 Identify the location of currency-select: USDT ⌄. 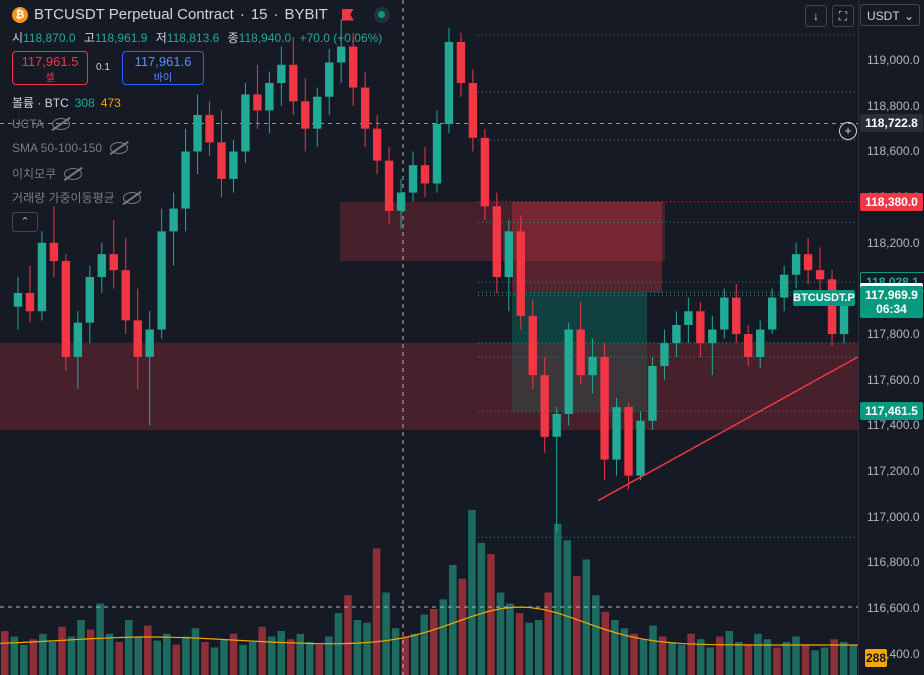
(890, 15).